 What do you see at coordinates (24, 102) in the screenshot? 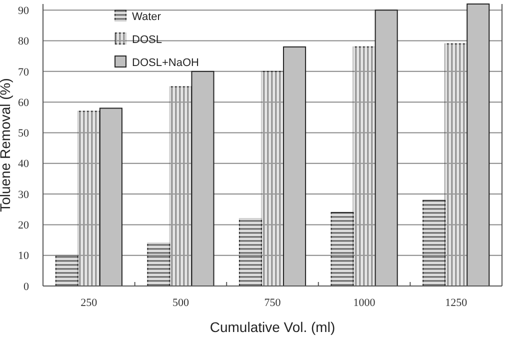
I see `y-tick-label: 60` at bounding box center [24, 102].